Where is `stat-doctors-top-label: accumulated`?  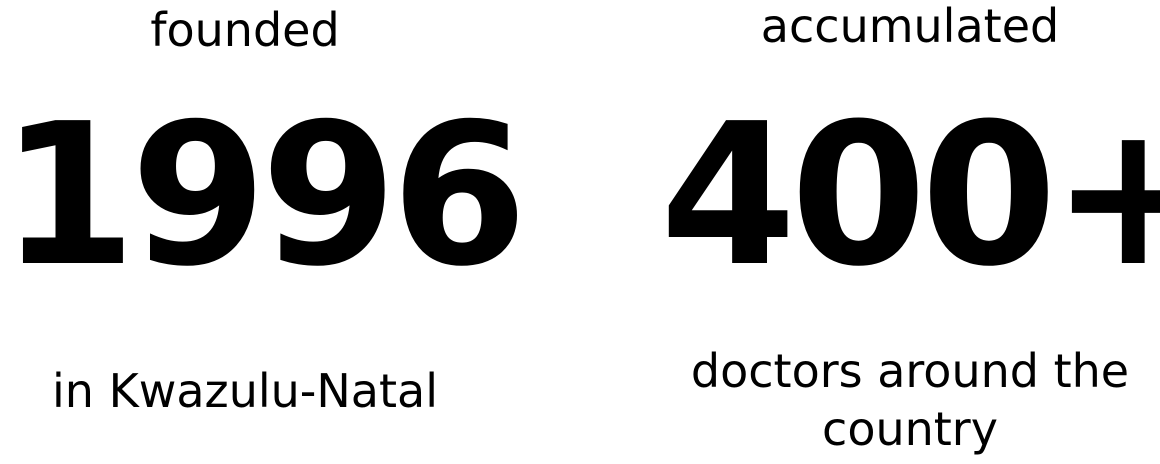 stat-doctors-top-label: accumulated is located at coordinates (910, 26).